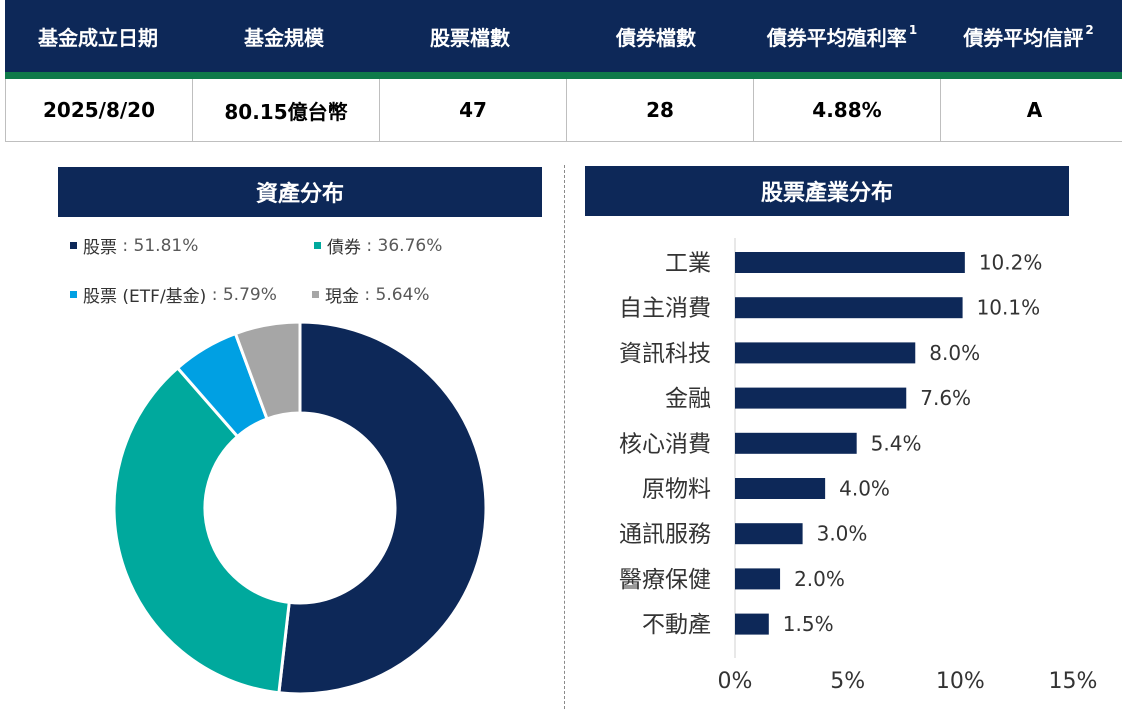  I want to click on header-fund-size: 基金規模, so click(284, 37).